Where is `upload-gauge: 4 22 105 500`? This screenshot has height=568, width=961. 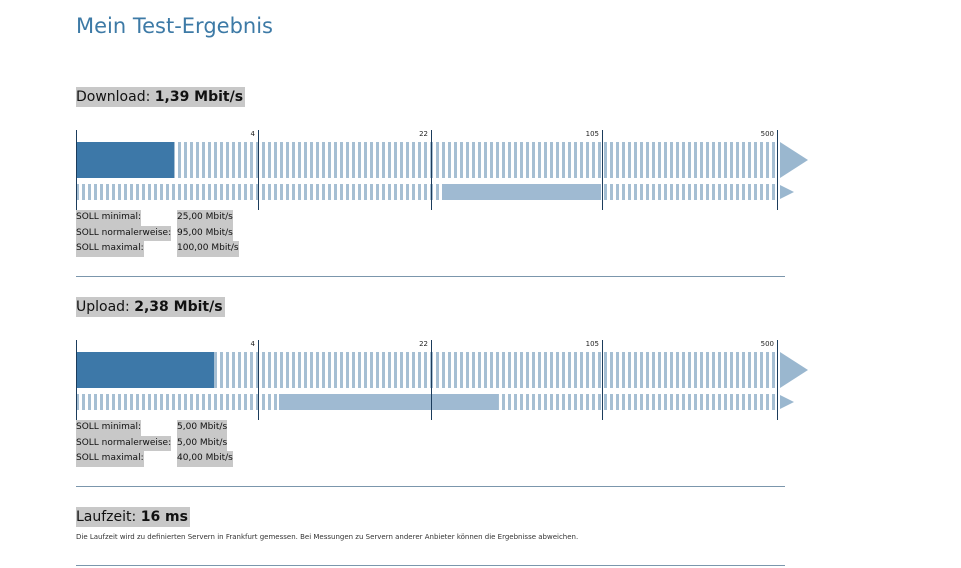
upload-gauge: 4 22 105 500 is located at coordinates (446, 380).